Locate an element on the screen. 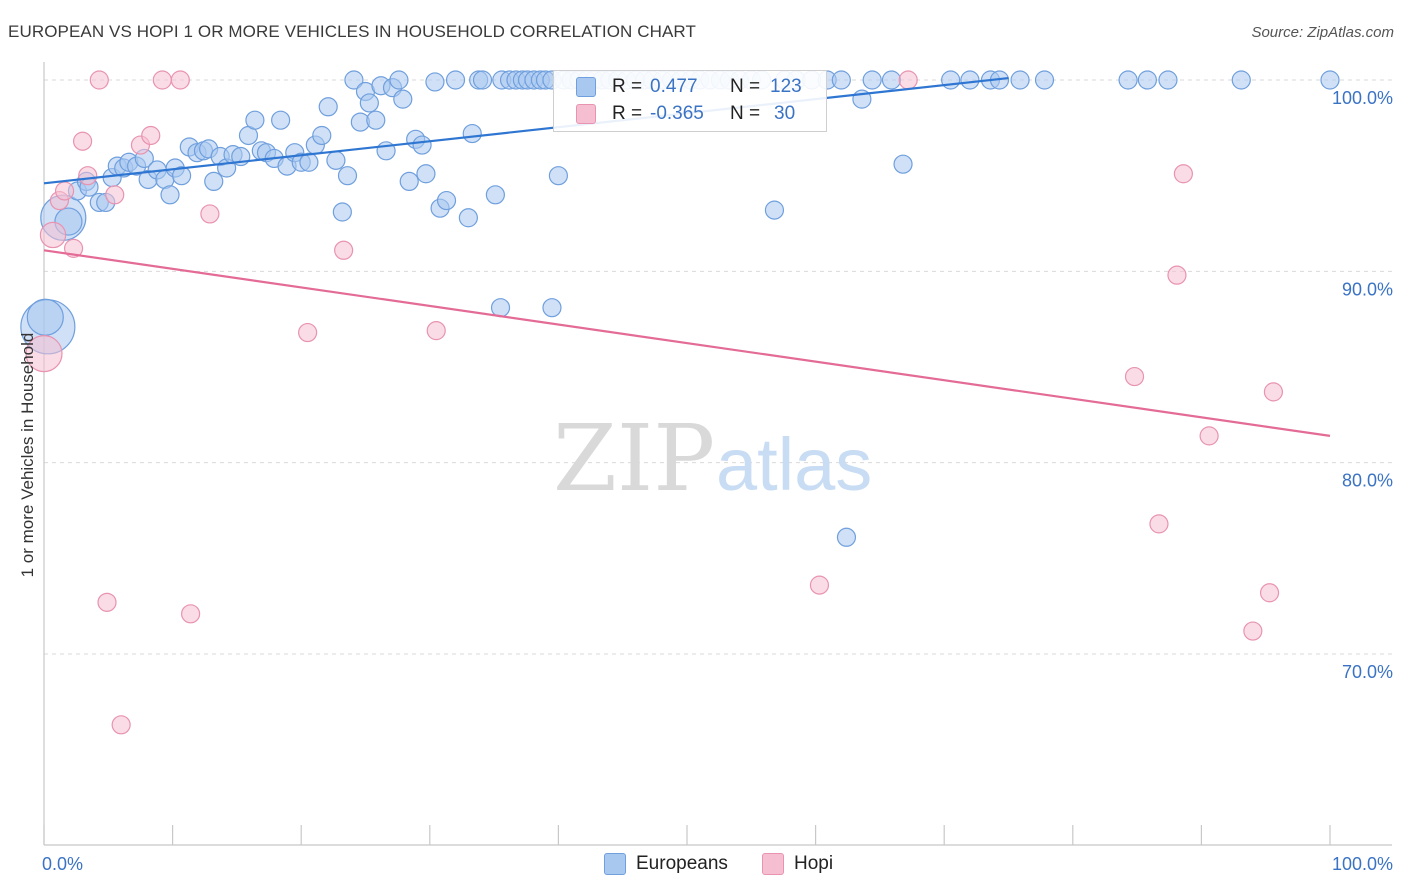 Image resolution: width=1406 pixels, height=892 pixels. y-tick-label: 70.0% is located at coordinates (1367, 672).